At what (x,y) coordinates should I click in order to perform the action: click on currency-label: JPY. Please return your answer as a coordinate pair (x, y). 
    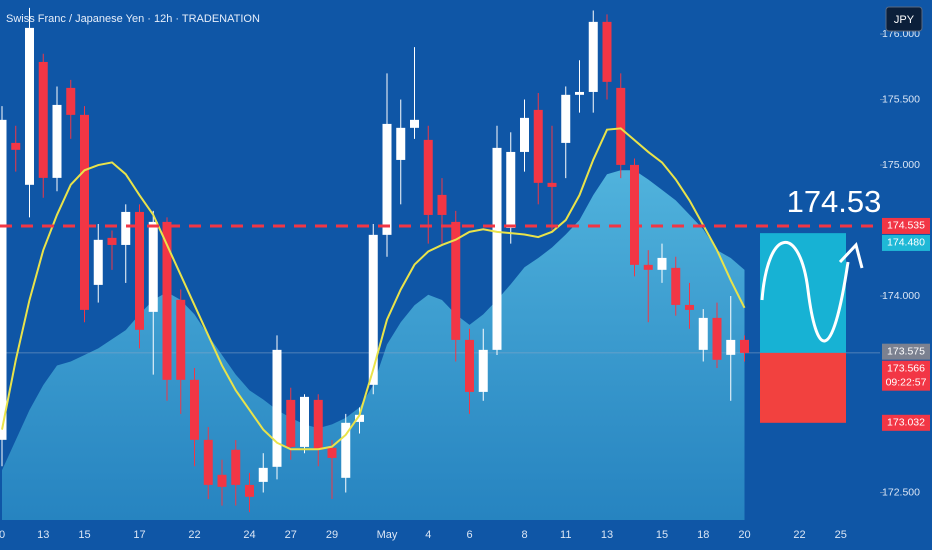
    Looking at the image, I should click on (904, 20).